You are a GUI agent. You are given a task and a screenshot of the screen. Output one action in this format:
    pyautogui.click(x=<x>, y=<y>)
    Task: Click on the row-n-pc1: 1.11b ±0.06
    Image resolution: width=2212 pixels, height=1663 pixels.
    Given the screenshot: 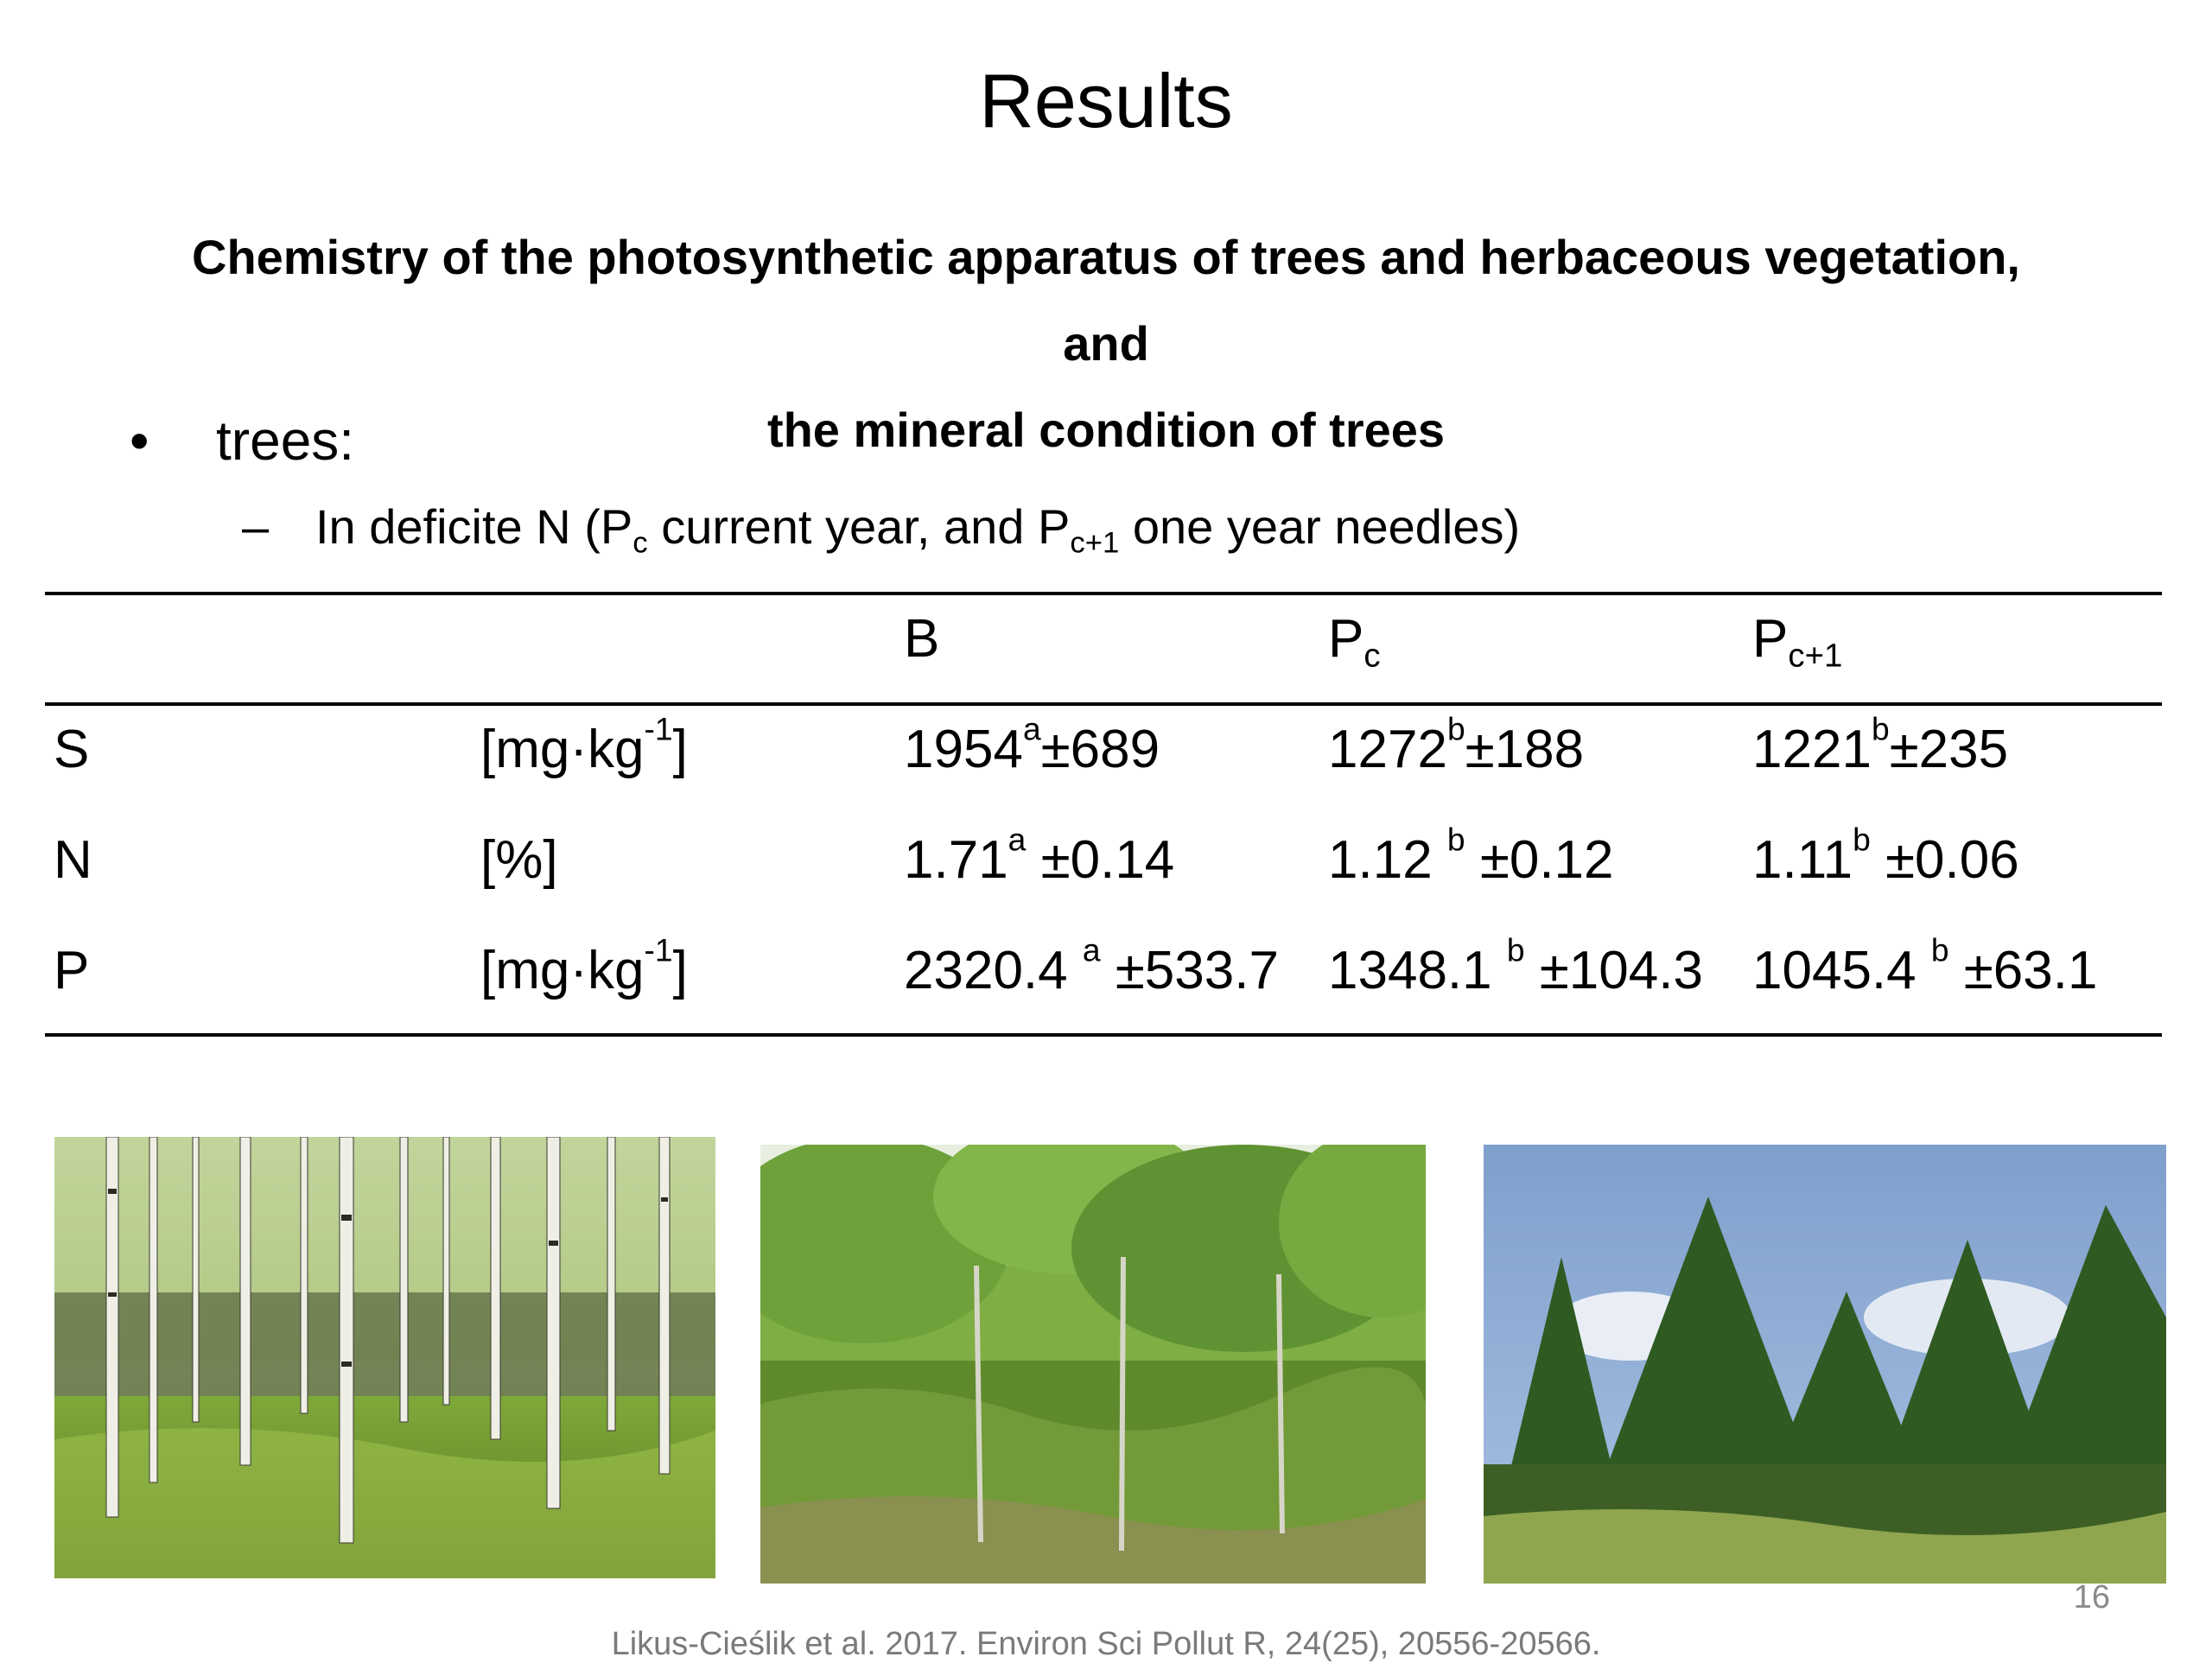 What is the action you would take?
    pyautogui.click(x=1885, y=856)
    